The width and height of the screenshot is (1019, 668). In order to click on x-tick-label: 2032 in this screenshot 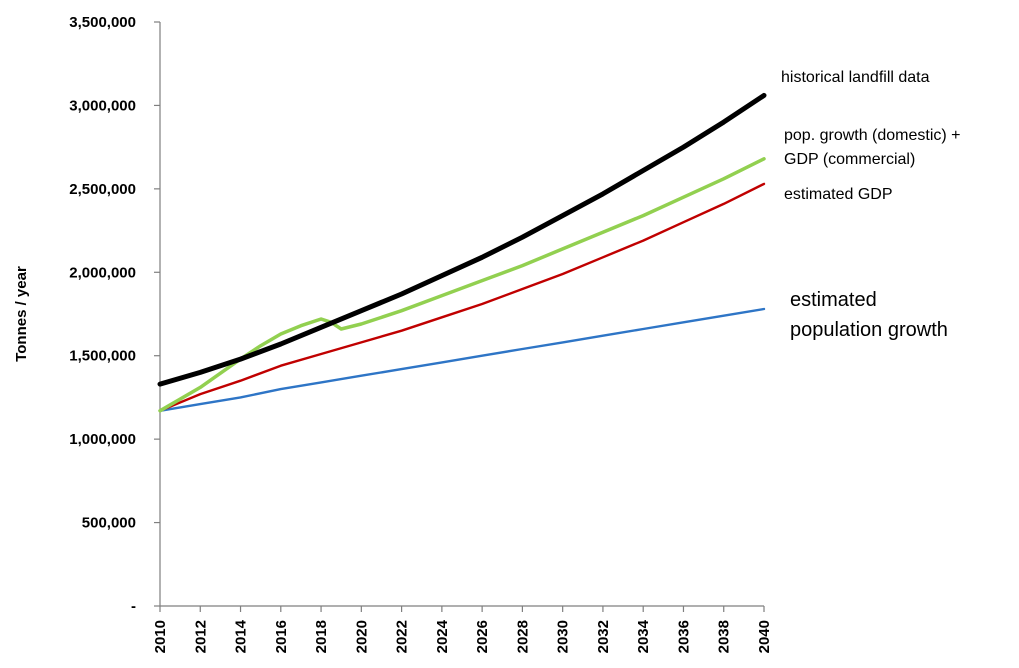, I will do `click(603, 636)`.